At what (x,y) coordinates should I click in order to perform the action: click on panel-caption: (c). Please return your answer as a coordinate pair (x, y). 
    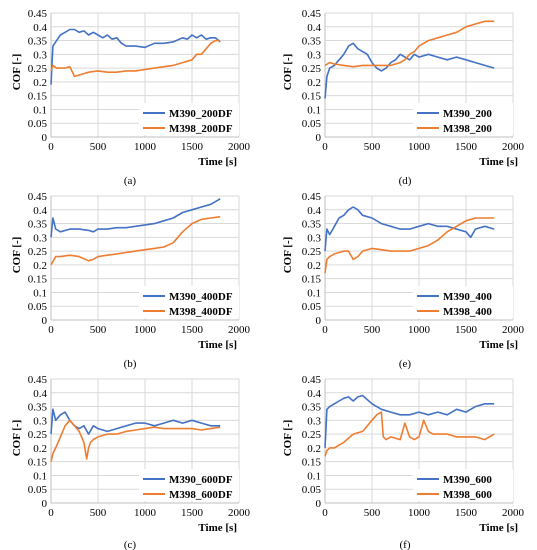
    Looking at the image, I should click on (130, 544).